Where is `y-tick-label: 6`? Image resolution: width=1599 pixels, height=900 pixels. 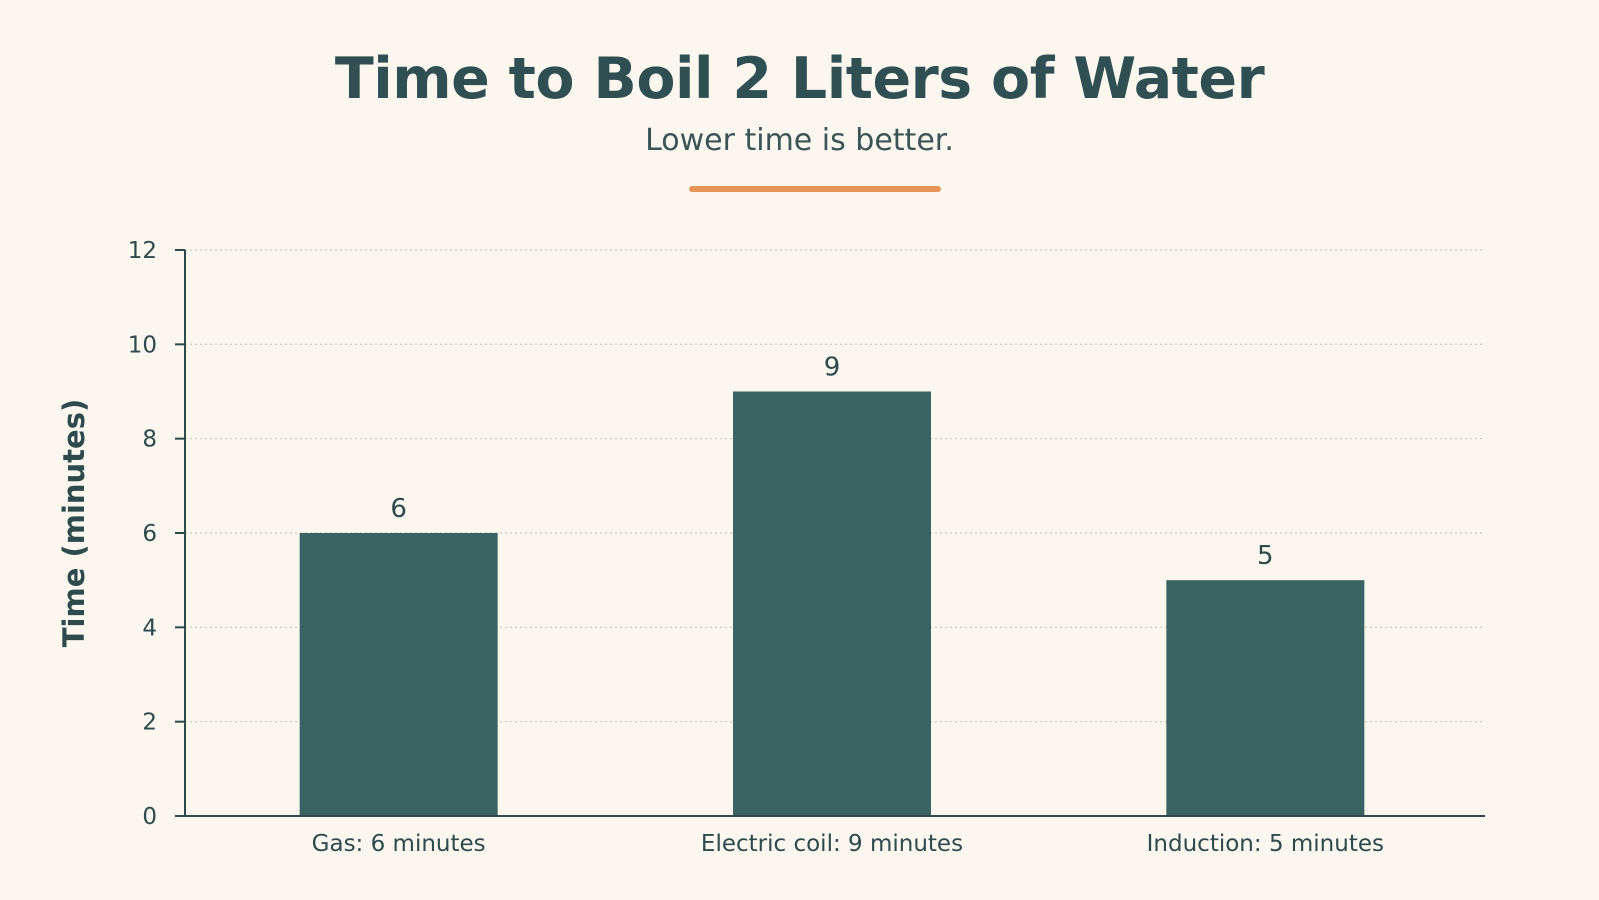 y-tick-label: 6 is located at coordinates (149, 534).